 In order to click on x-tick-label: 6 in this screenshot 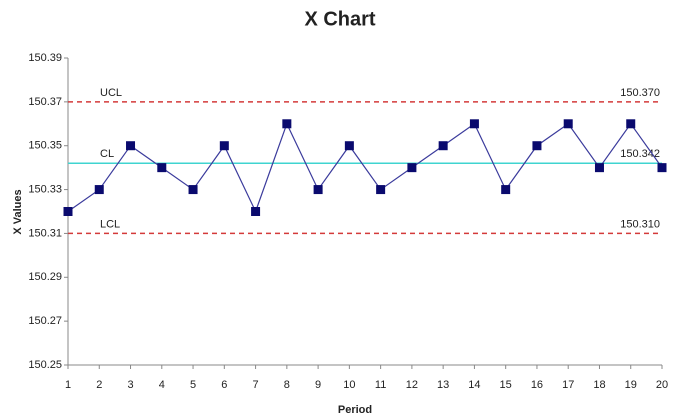, I will do `click(224, 385)`.